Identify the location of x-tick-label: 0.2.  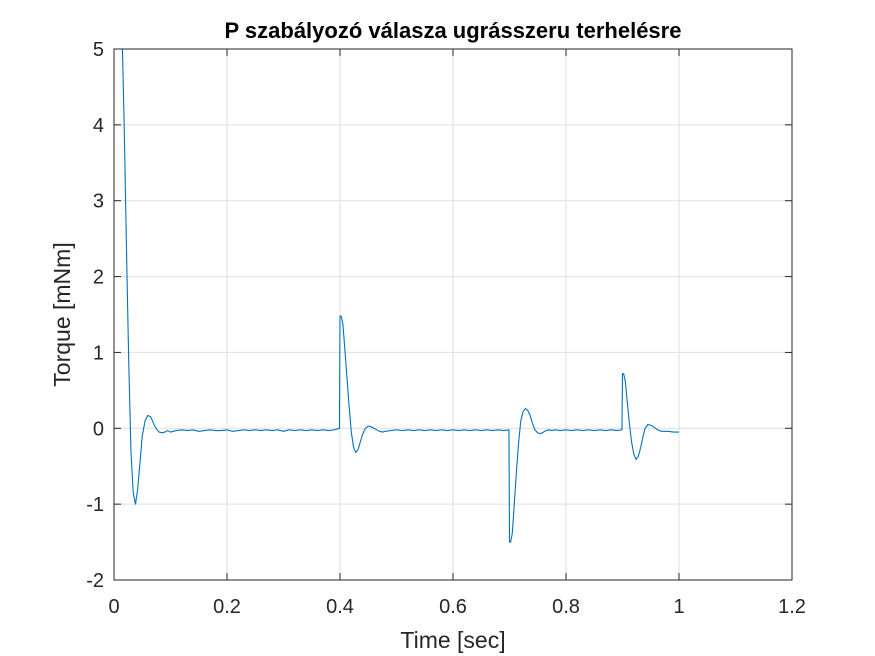
(227, 607).